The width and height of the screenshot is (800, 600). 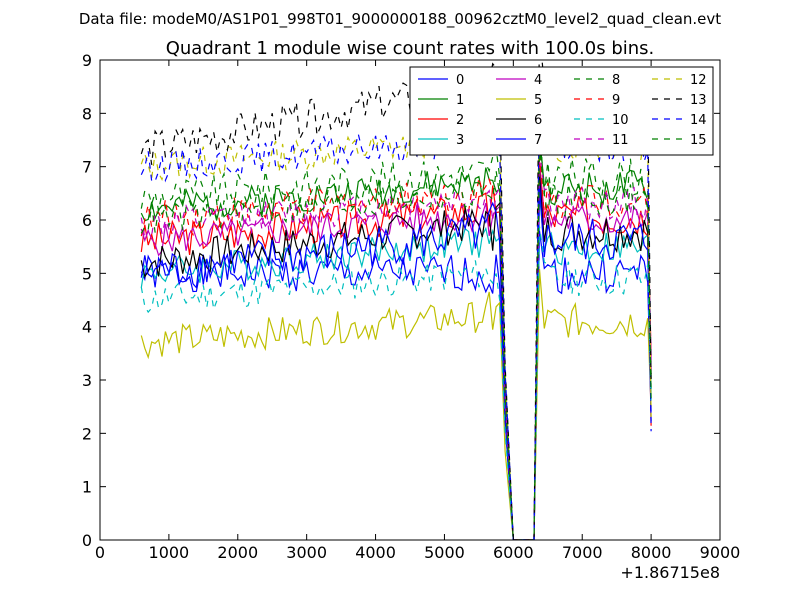 What do you see at coordinates (460, 120) in the screenshot?
I see `legend-label-2: 2` at bounding box center [460, 120].